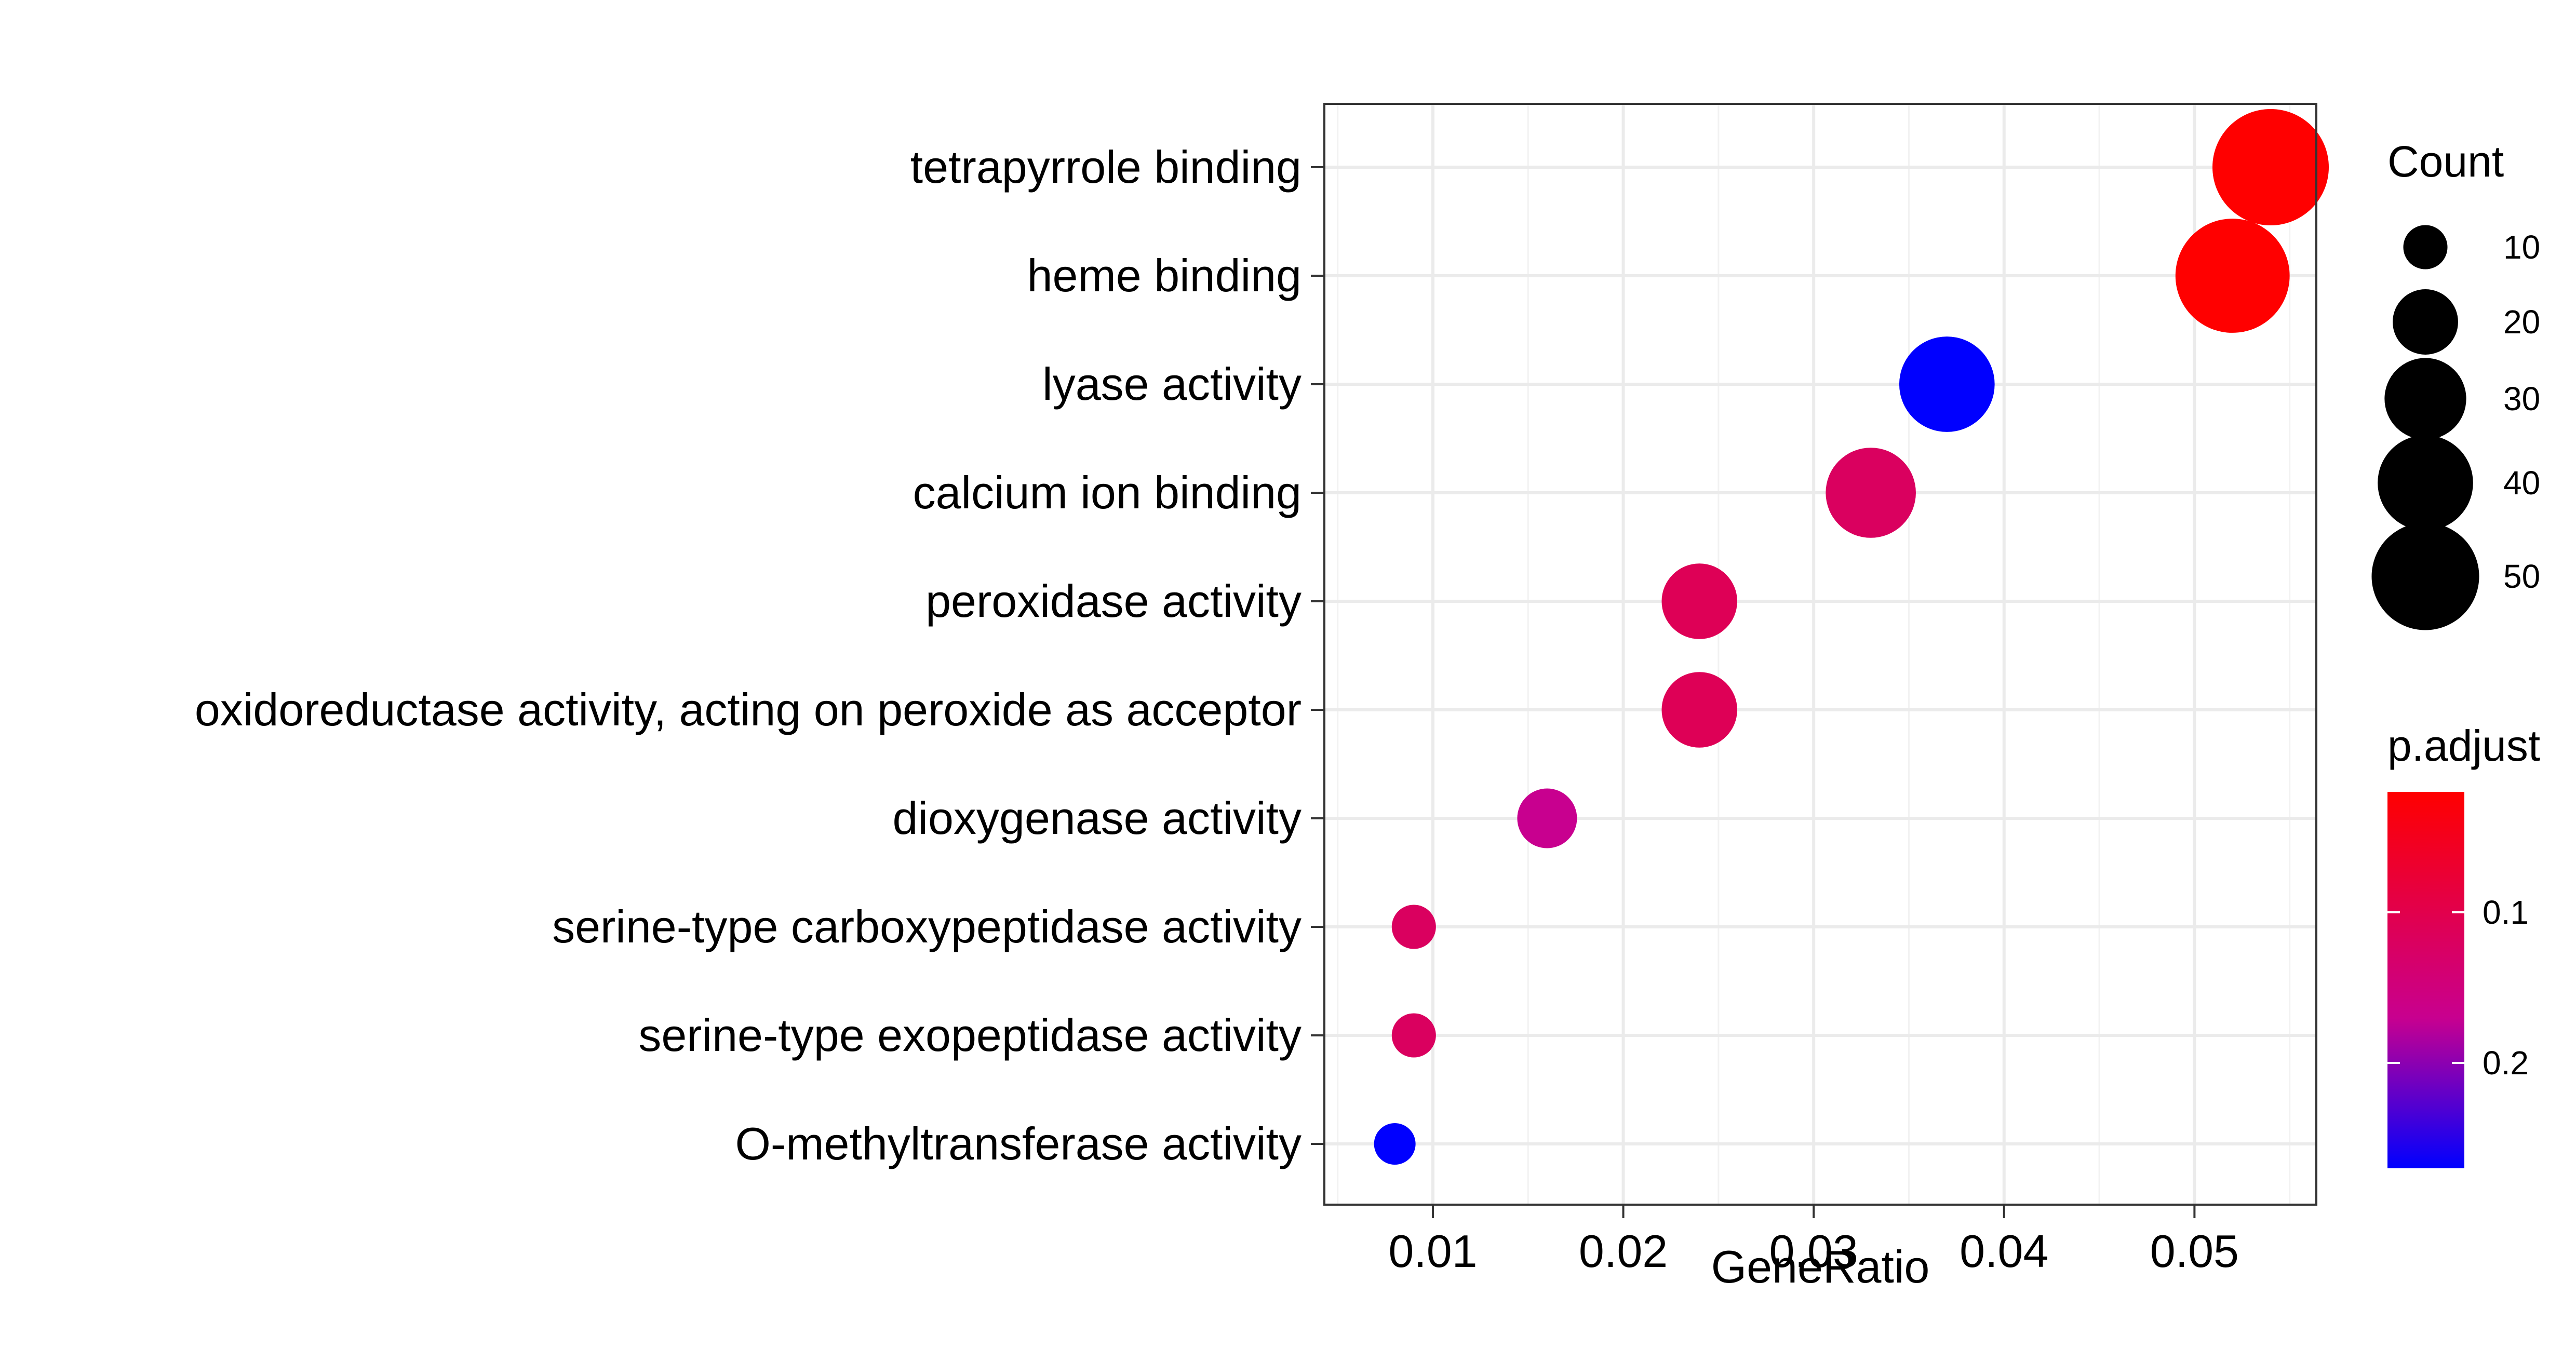 The height and width of the screenshot is (1349, 2576). I want to click on y-tick-label: dioxygenase activity, so click(1097, 818).